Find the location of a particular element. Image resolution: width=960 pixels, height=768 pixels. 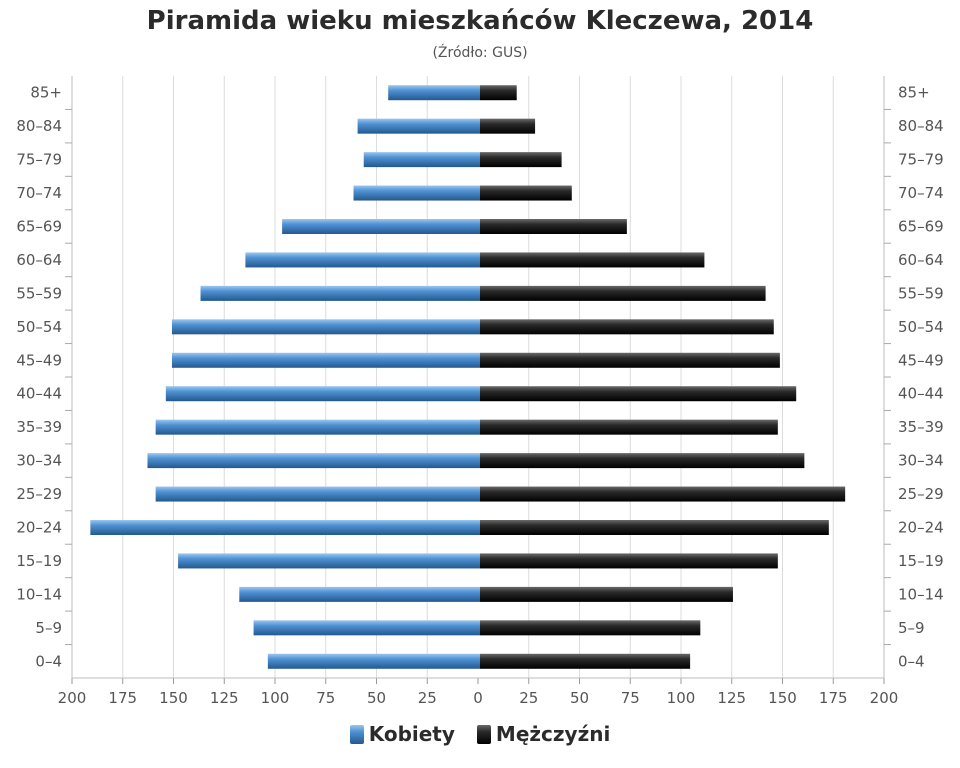

category-label-right: 85+ is located at coordinates (914, 93).